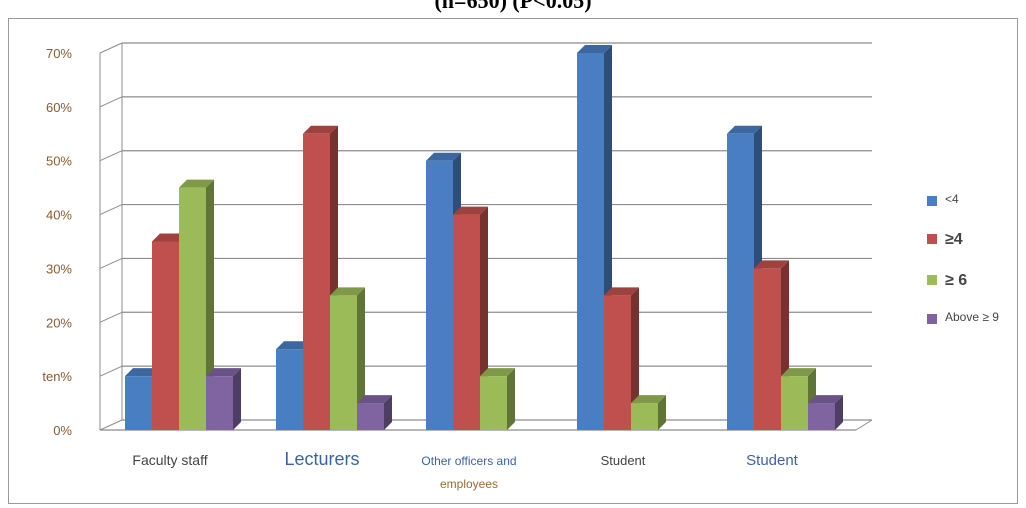 Image resolution: width=1026 pixels, height=508 pixels. Describe the element at coordinates (59, 322) in the screenshot. I see `y-tick-label: 20%` at that location.